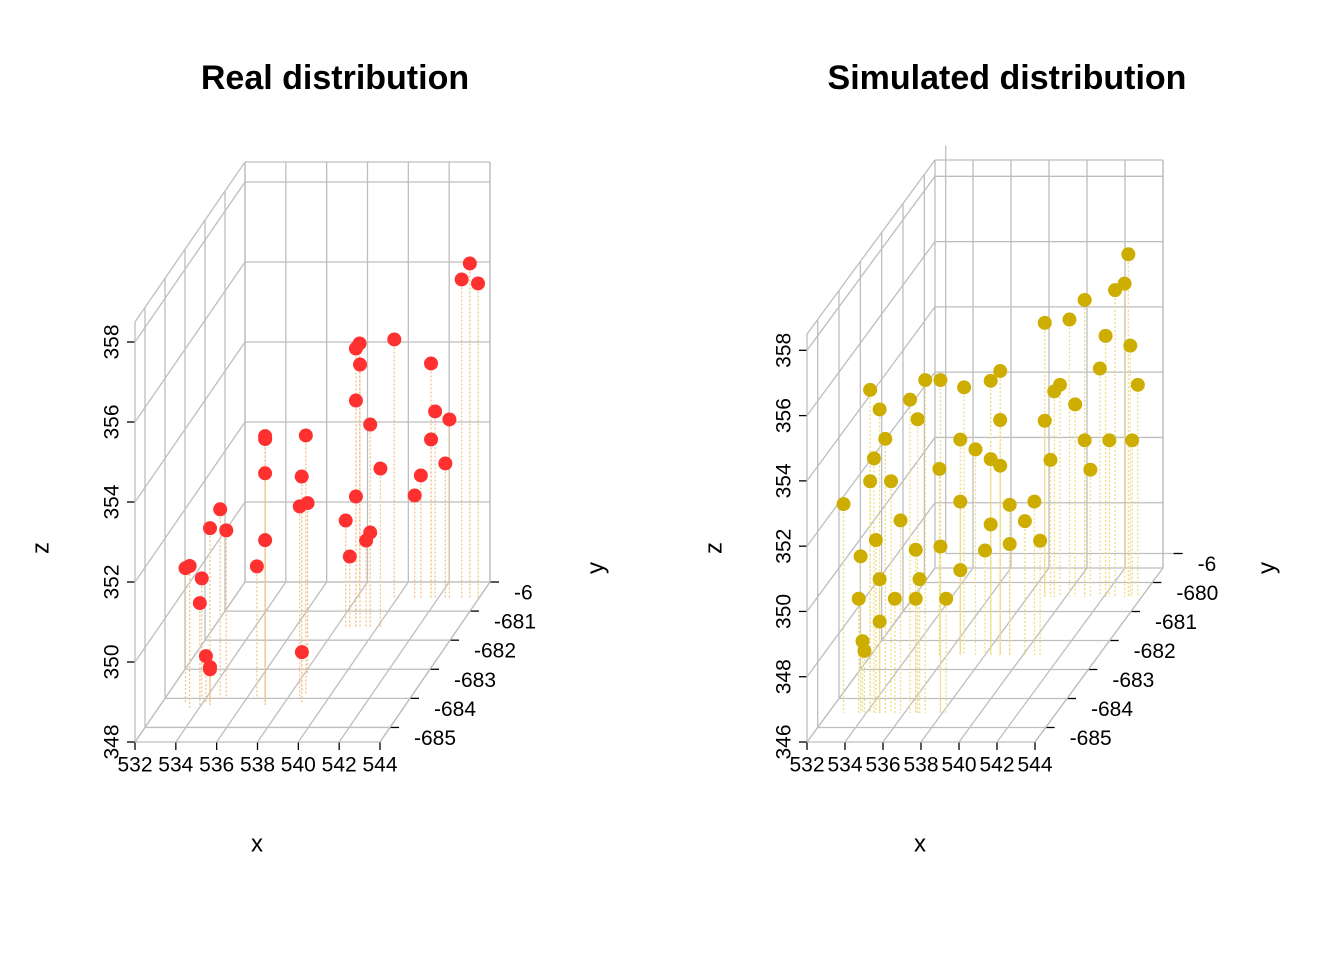 The width and height of the screenshot is (1344, 960). What do you see at coordinates (257, 843) in the screenshot?
I see `x-axis-label: x` at bounding box center [257, 843].